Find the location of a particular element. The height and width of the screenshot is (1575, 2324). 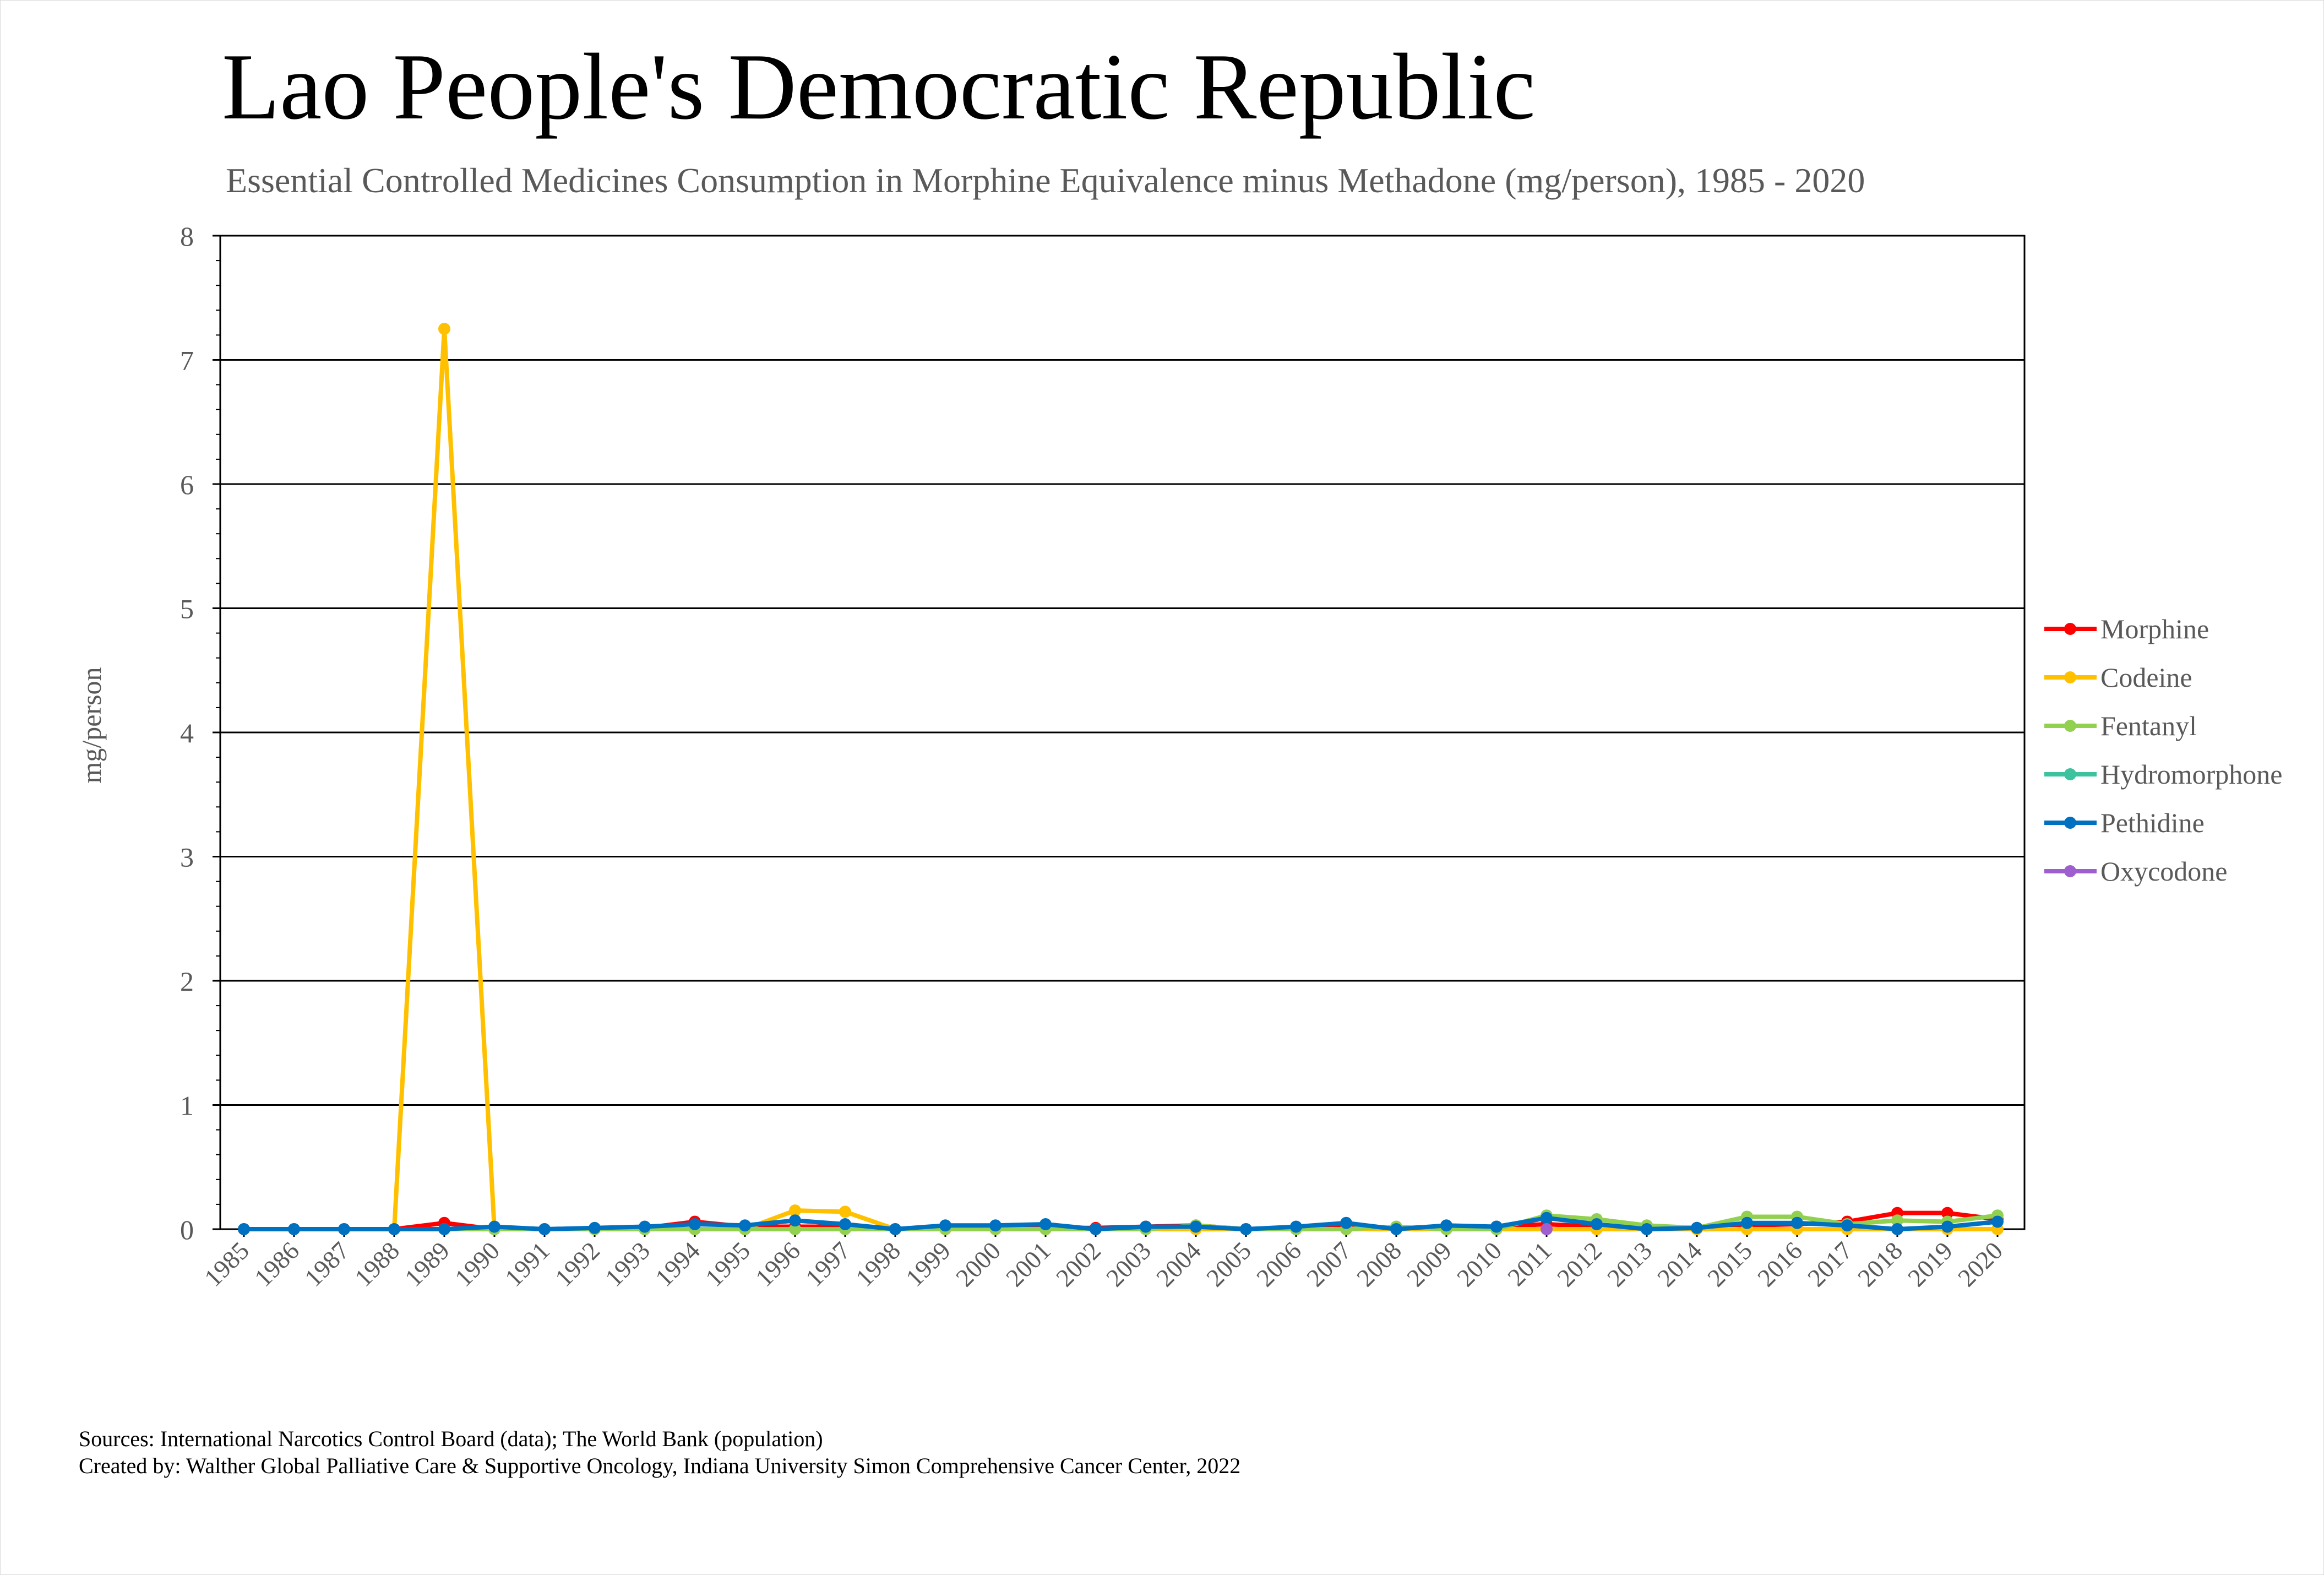

x-tick-label: 2002 is located at coordinates (1078, 1264).